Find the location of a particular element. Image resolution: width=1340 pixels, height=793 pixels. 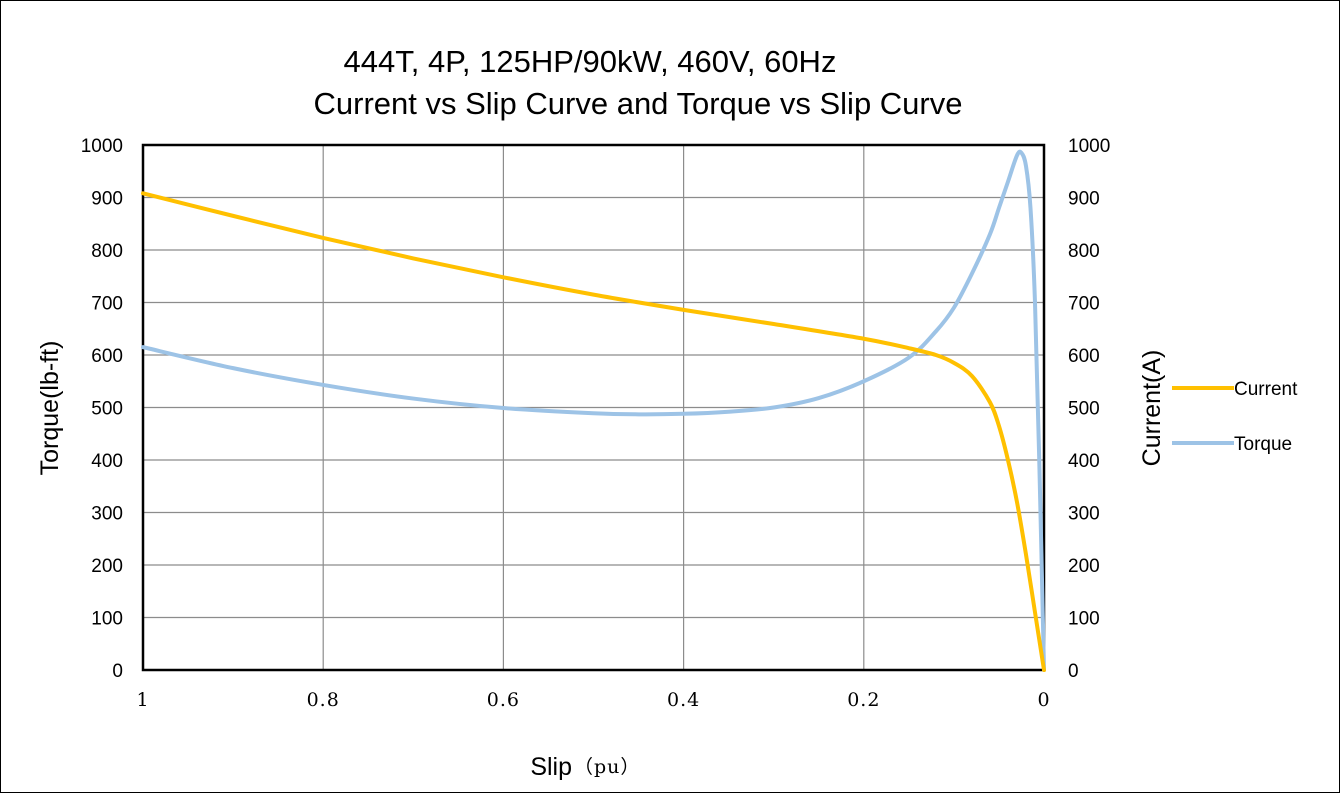

y-tick-label-left: 700 is located at coordinates (107, 304).